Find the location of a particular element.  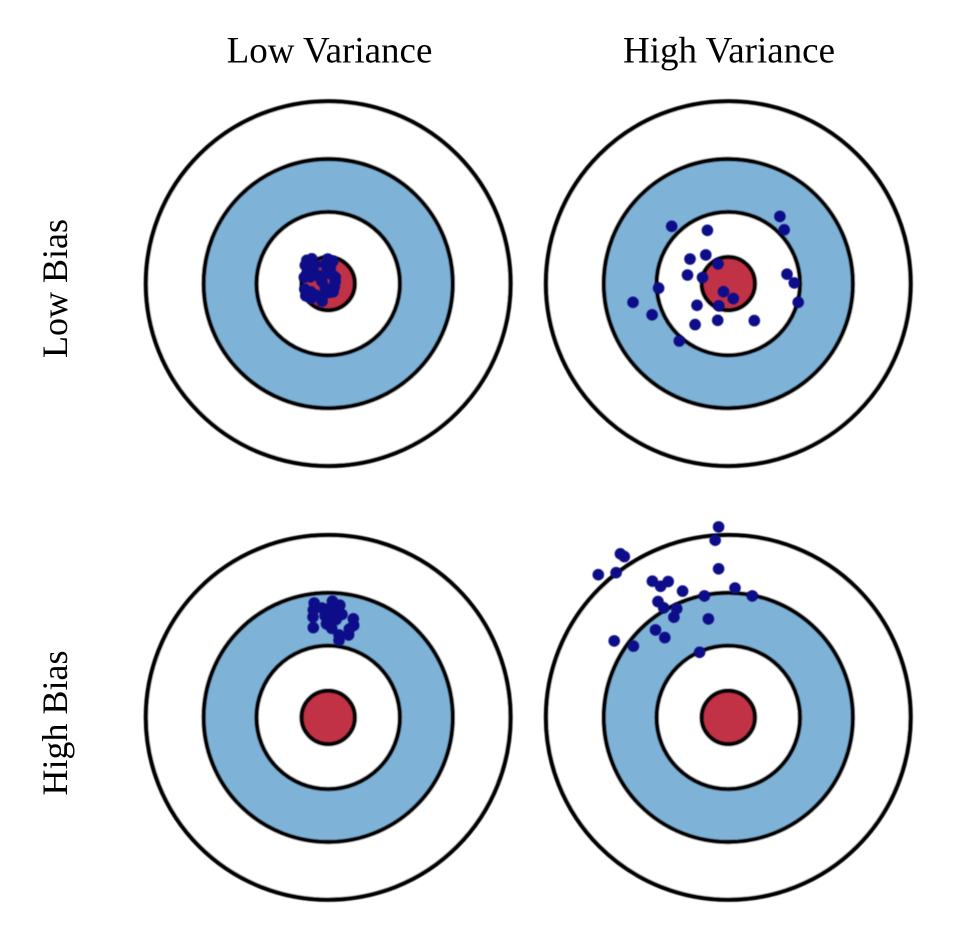

svg-text: Low Bias is located at coordinates (55, 288).